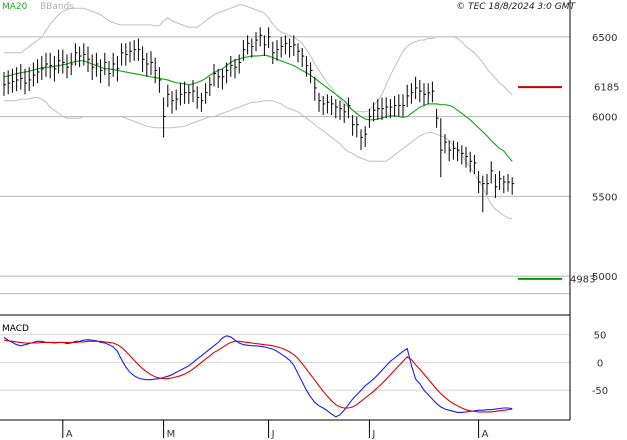 This screenshot has height=440, width=627. What do you see at coordinates (171, 434) in the screenshot?
I see `x-tick-label: M` at bounding box center [171, 434].